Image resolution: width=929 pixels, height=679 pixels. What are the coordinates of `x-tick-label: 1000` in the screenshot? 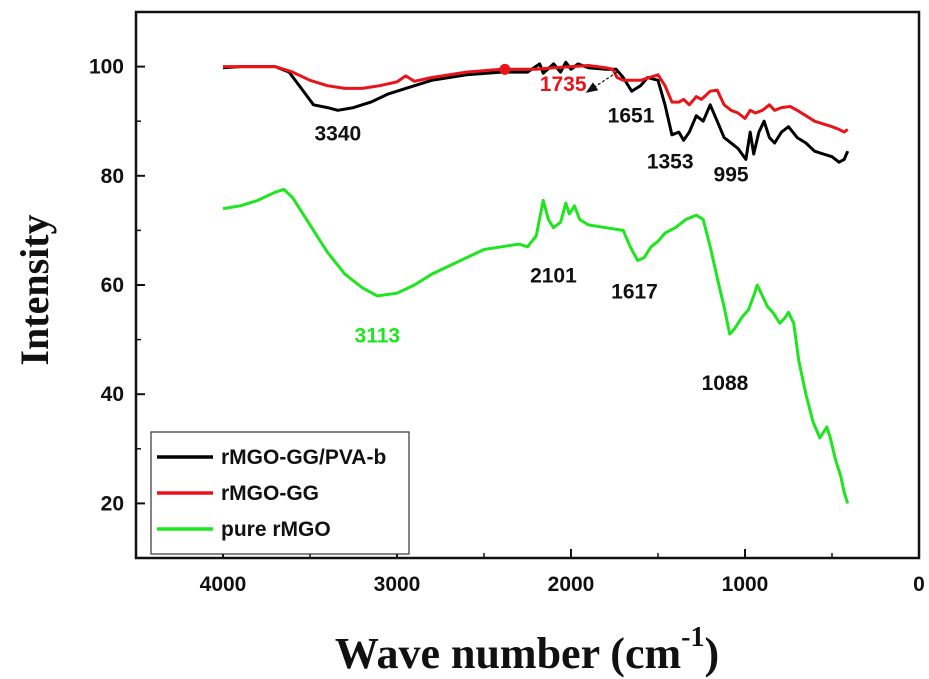 It's located at (745, 584).